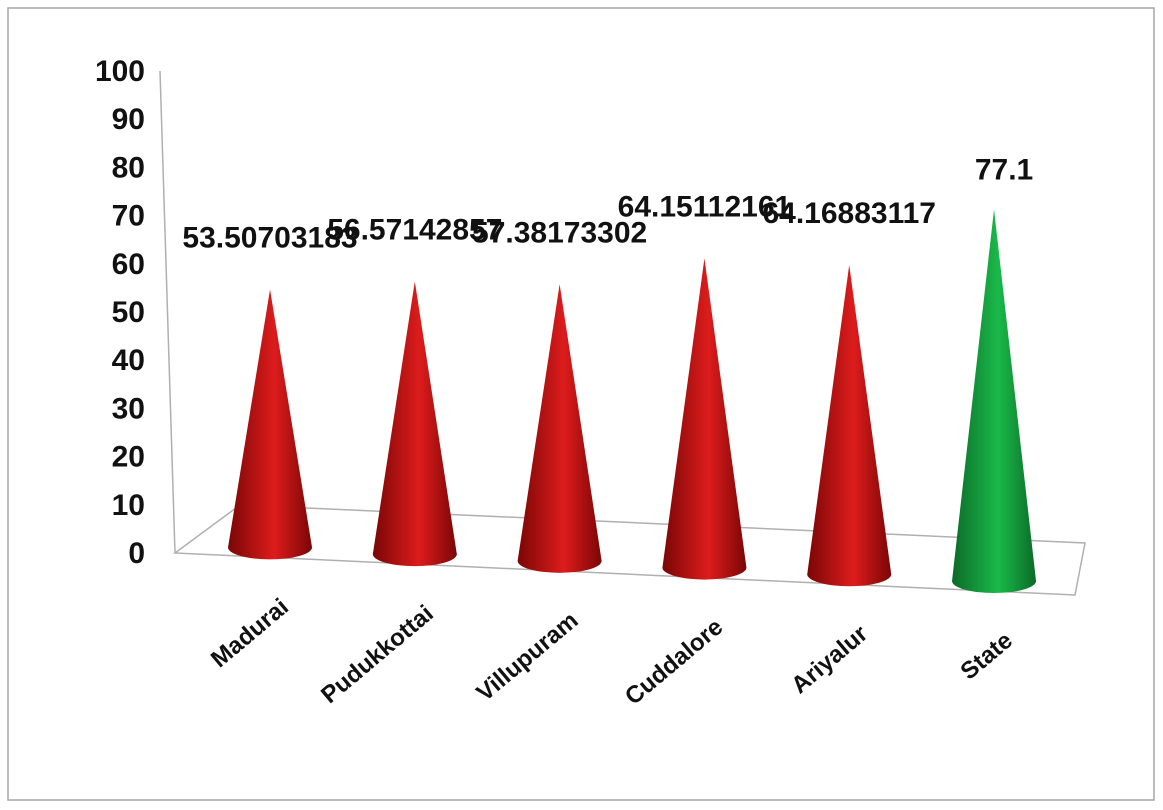  Describe the element at coordinates (128, 505) in the screenshot. I see `y-tick-label: 10` at that location.